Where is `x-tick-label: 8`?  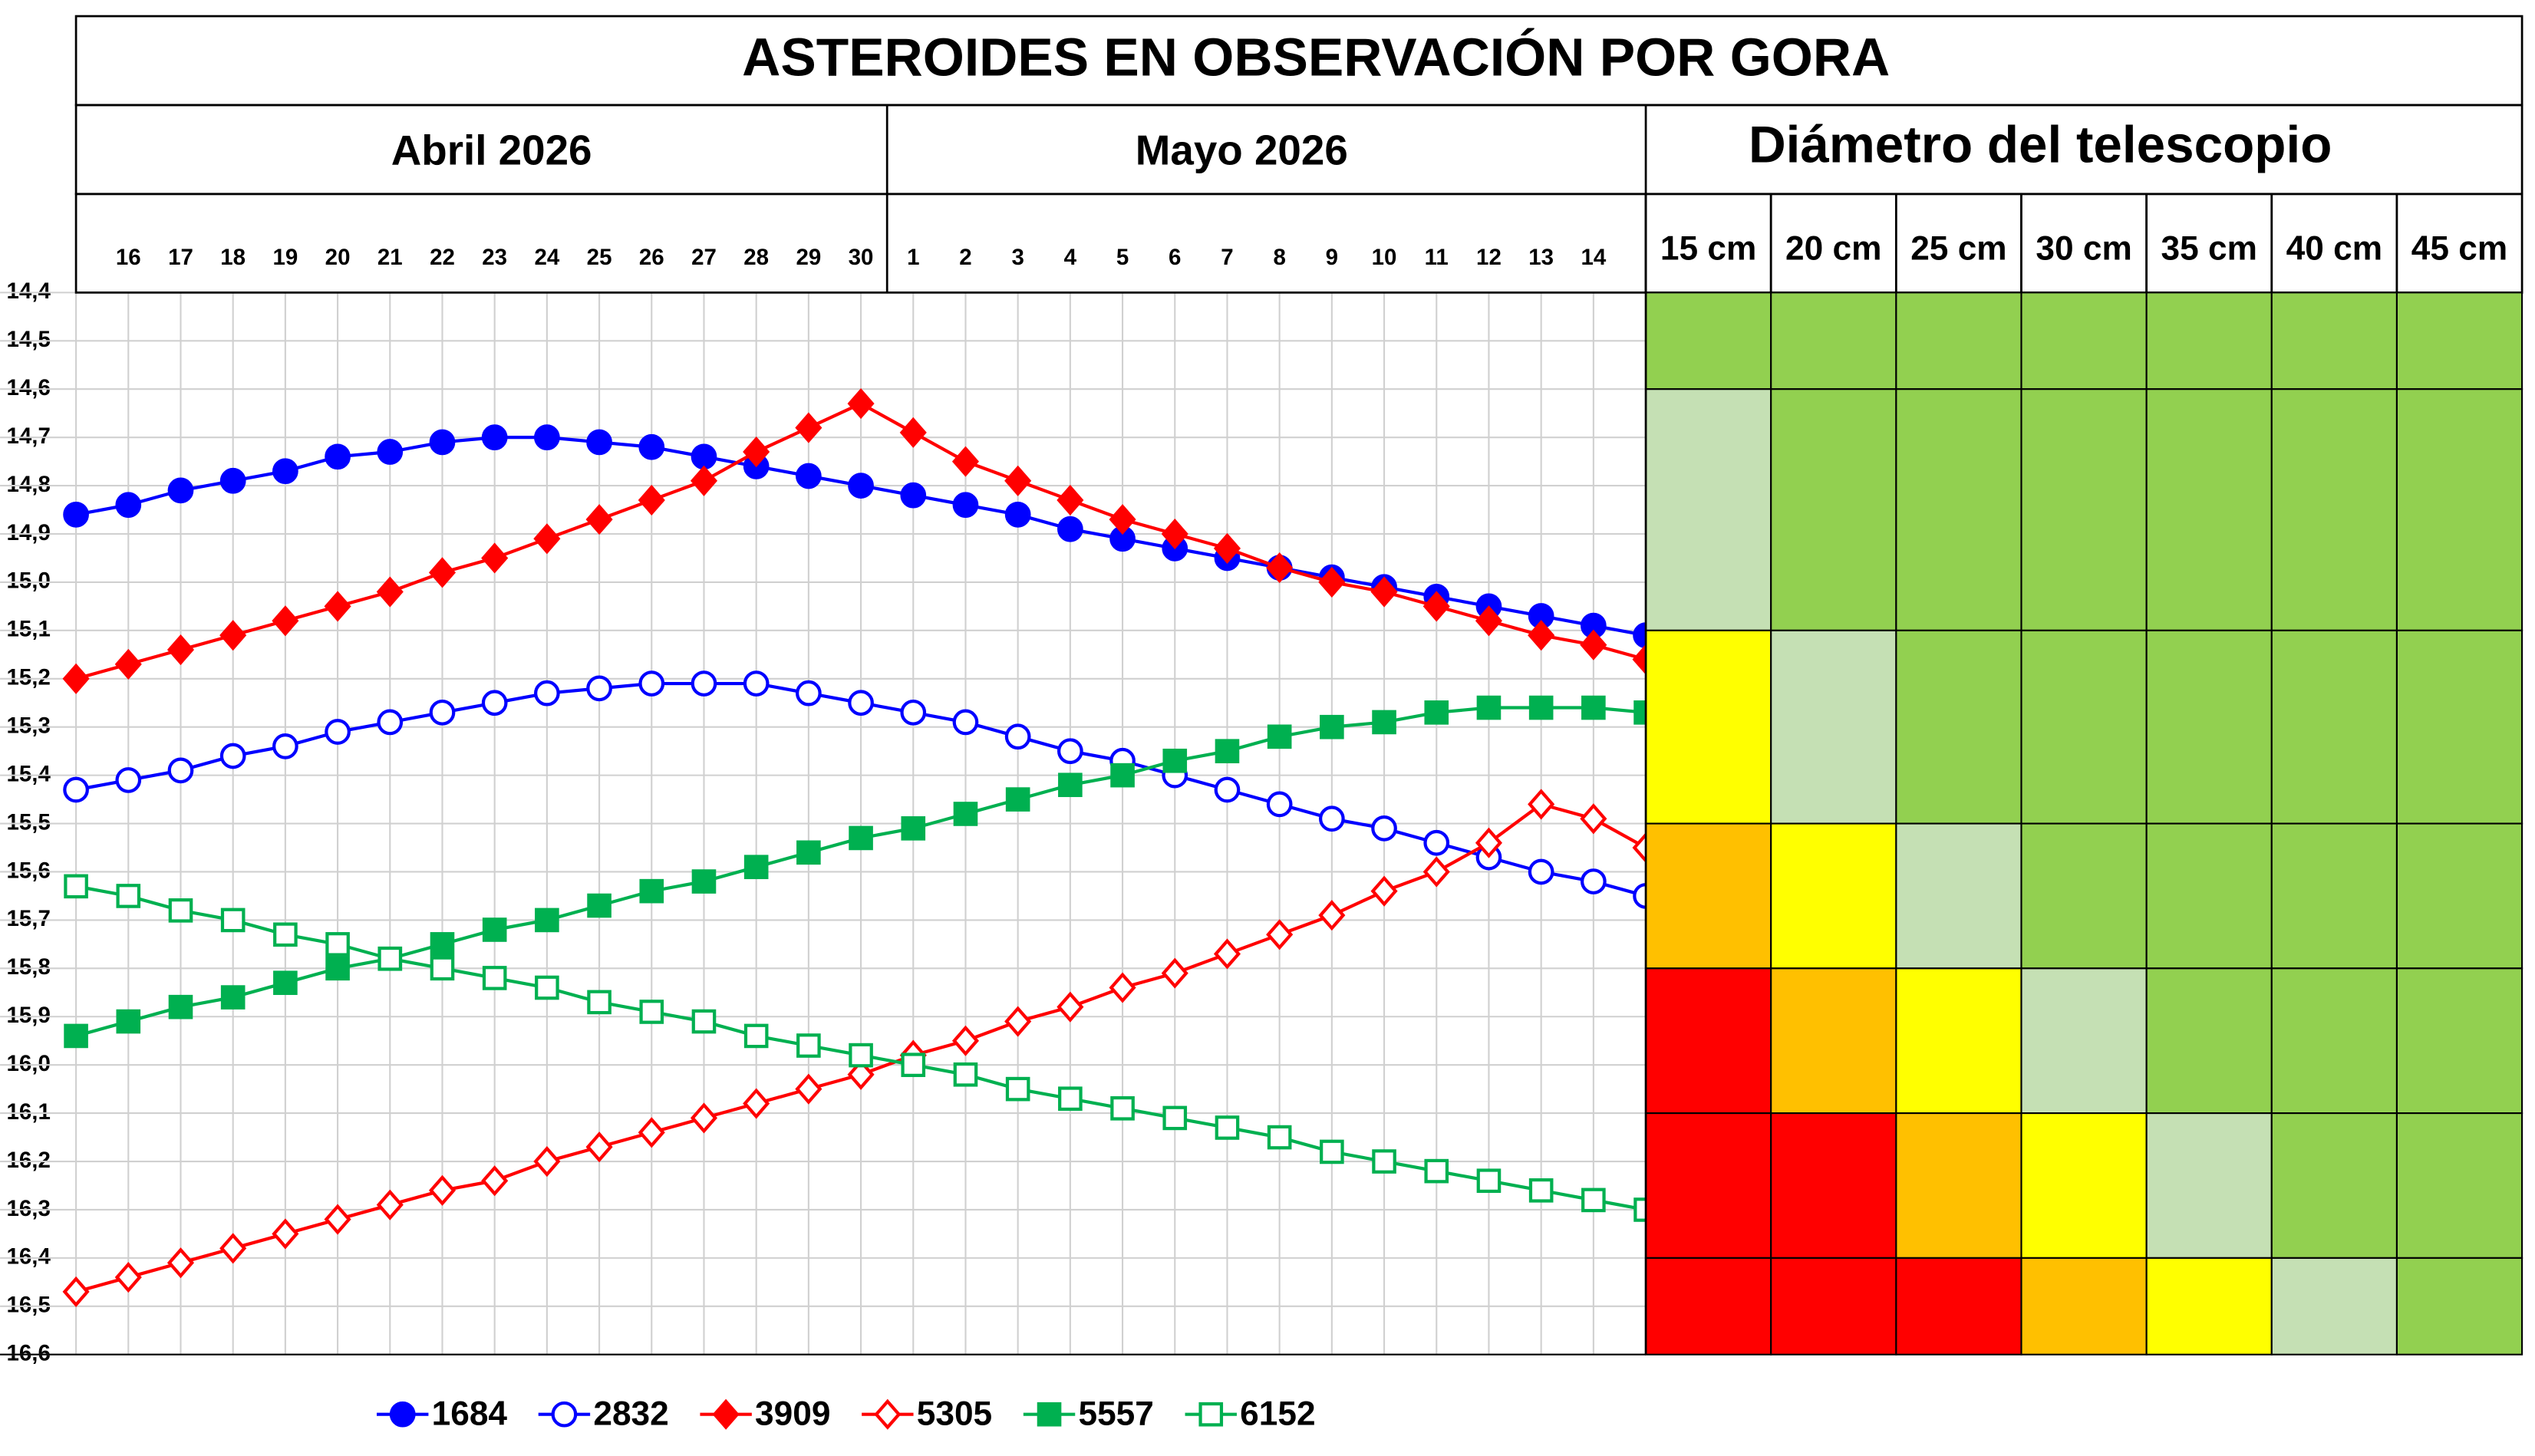 x-tick-label: 8 is located at coordinates (1279, 257).